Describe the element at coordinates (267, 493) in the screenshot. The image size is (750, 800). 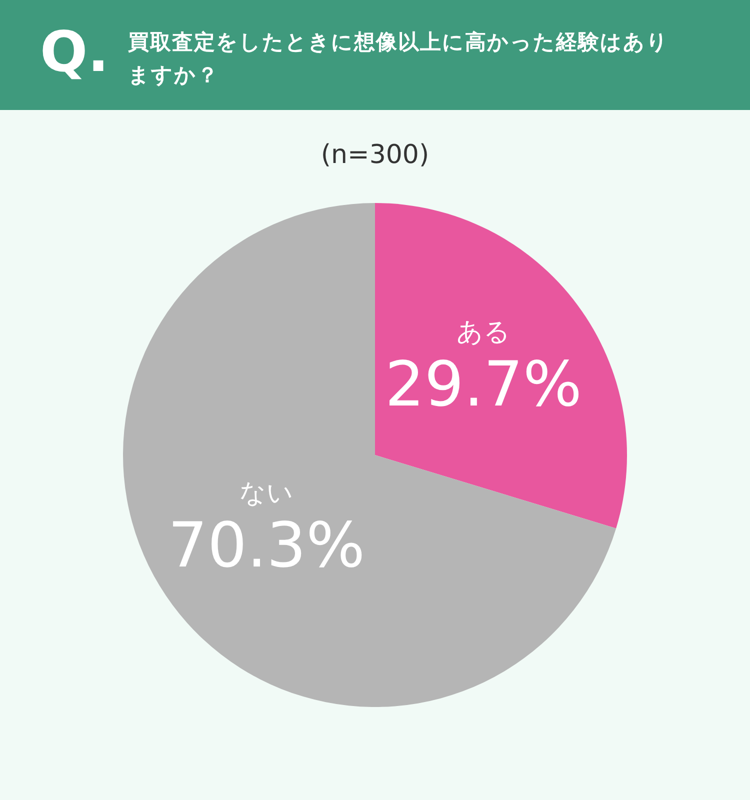
I see `slice-label: ない` at that location.